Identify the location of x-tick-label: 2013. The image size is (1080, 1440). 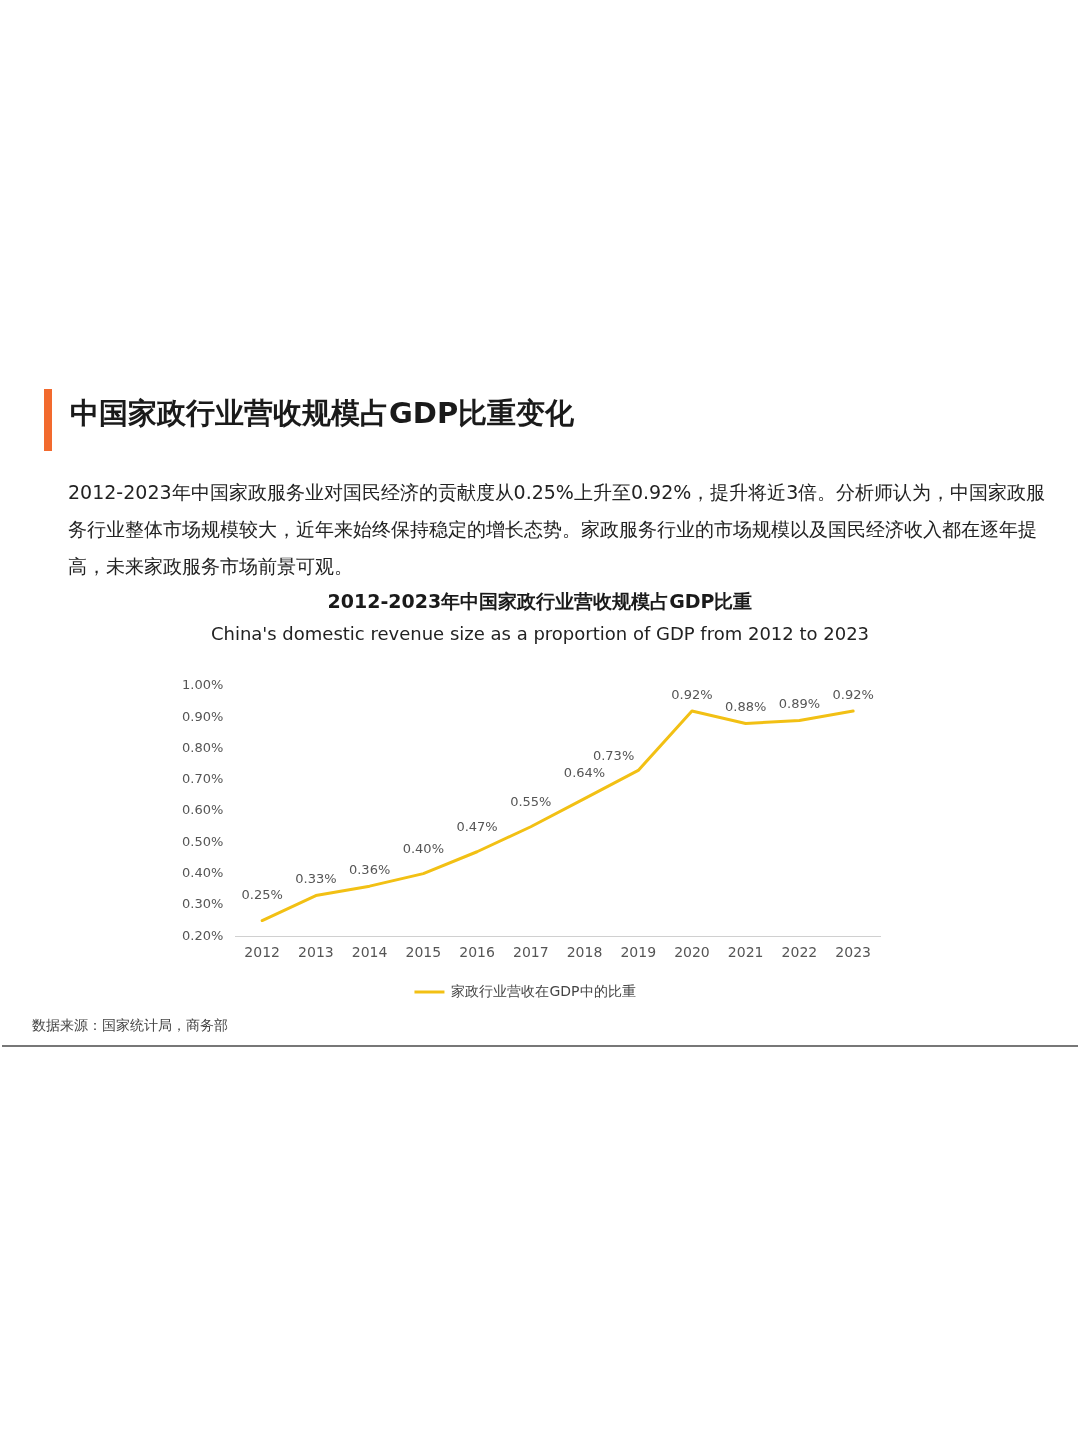
(316, 952).